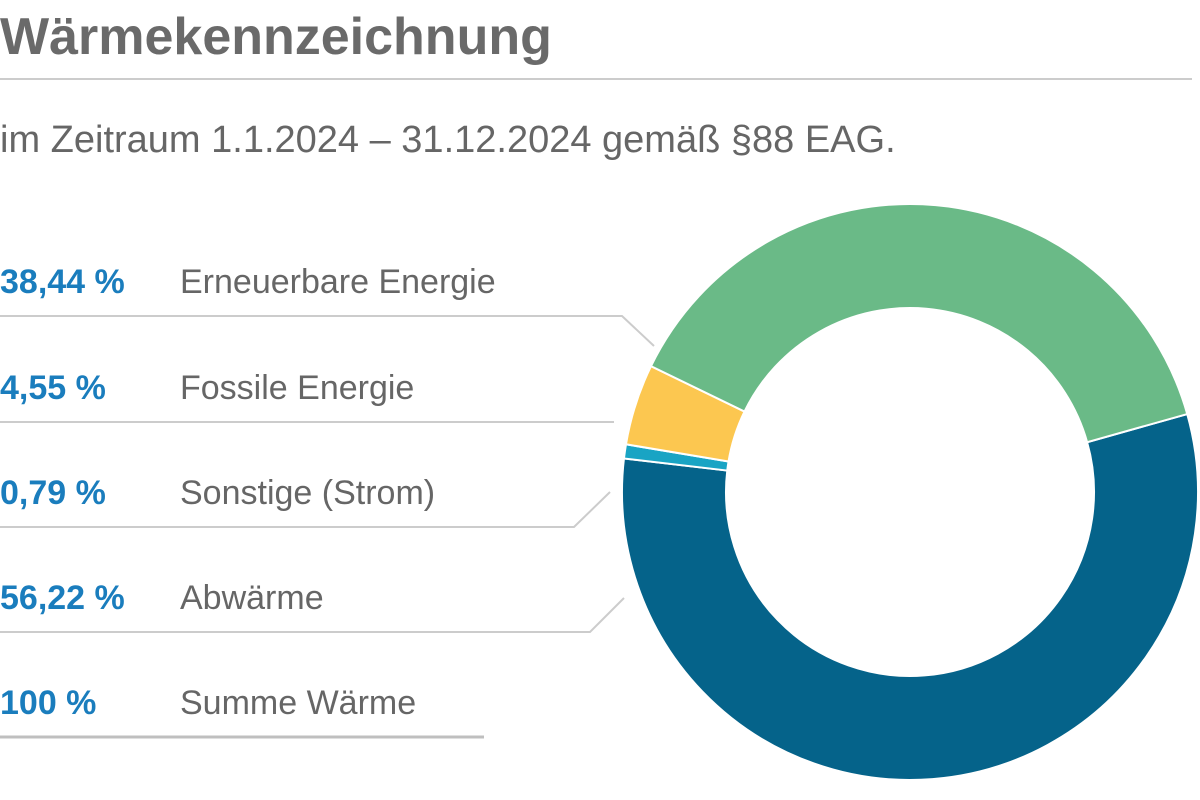  Describe the element at coordinates (308, 493) in the screenshot. I see `legend-label: Sonstige (Strom)` at that location.